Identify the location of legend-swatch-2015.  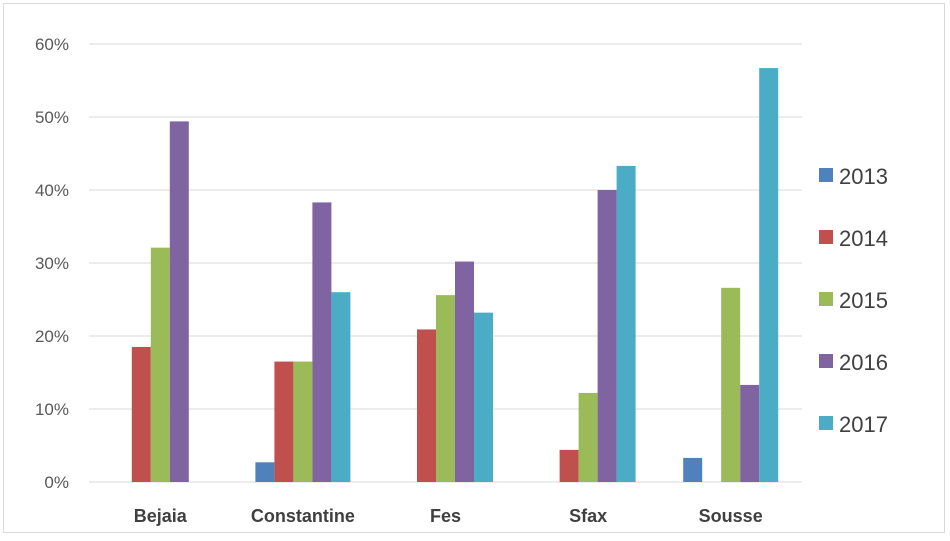
(826, 299).